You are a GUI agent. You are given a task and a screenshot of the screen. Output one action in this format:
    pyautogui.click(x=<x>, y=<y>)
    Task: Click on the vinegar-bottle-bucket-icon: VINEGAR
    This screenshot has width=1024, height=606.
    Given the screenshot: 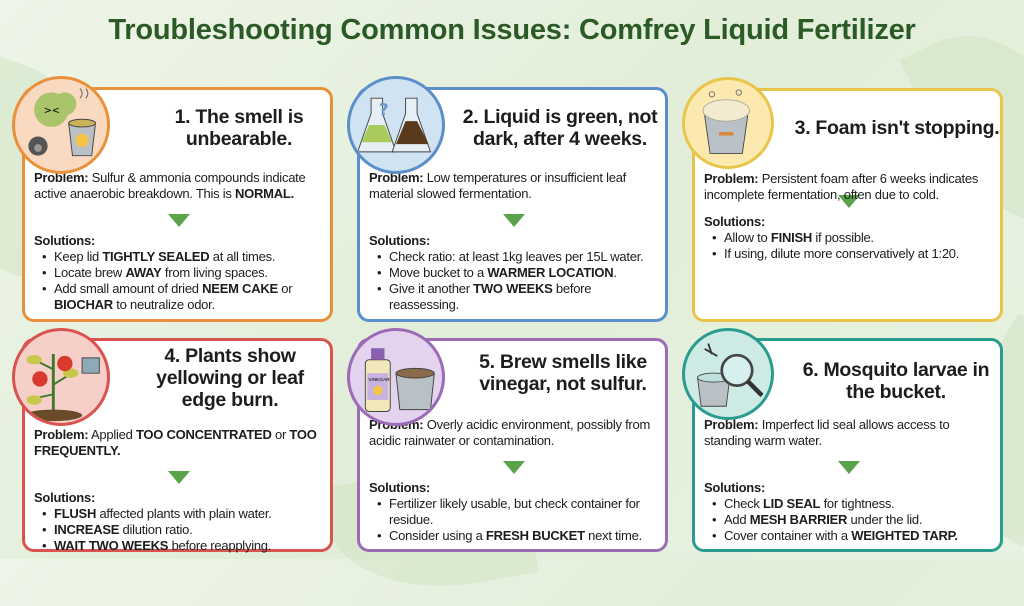 What is the action you would take?
    pyautogui.click(x=396, y=377)
    